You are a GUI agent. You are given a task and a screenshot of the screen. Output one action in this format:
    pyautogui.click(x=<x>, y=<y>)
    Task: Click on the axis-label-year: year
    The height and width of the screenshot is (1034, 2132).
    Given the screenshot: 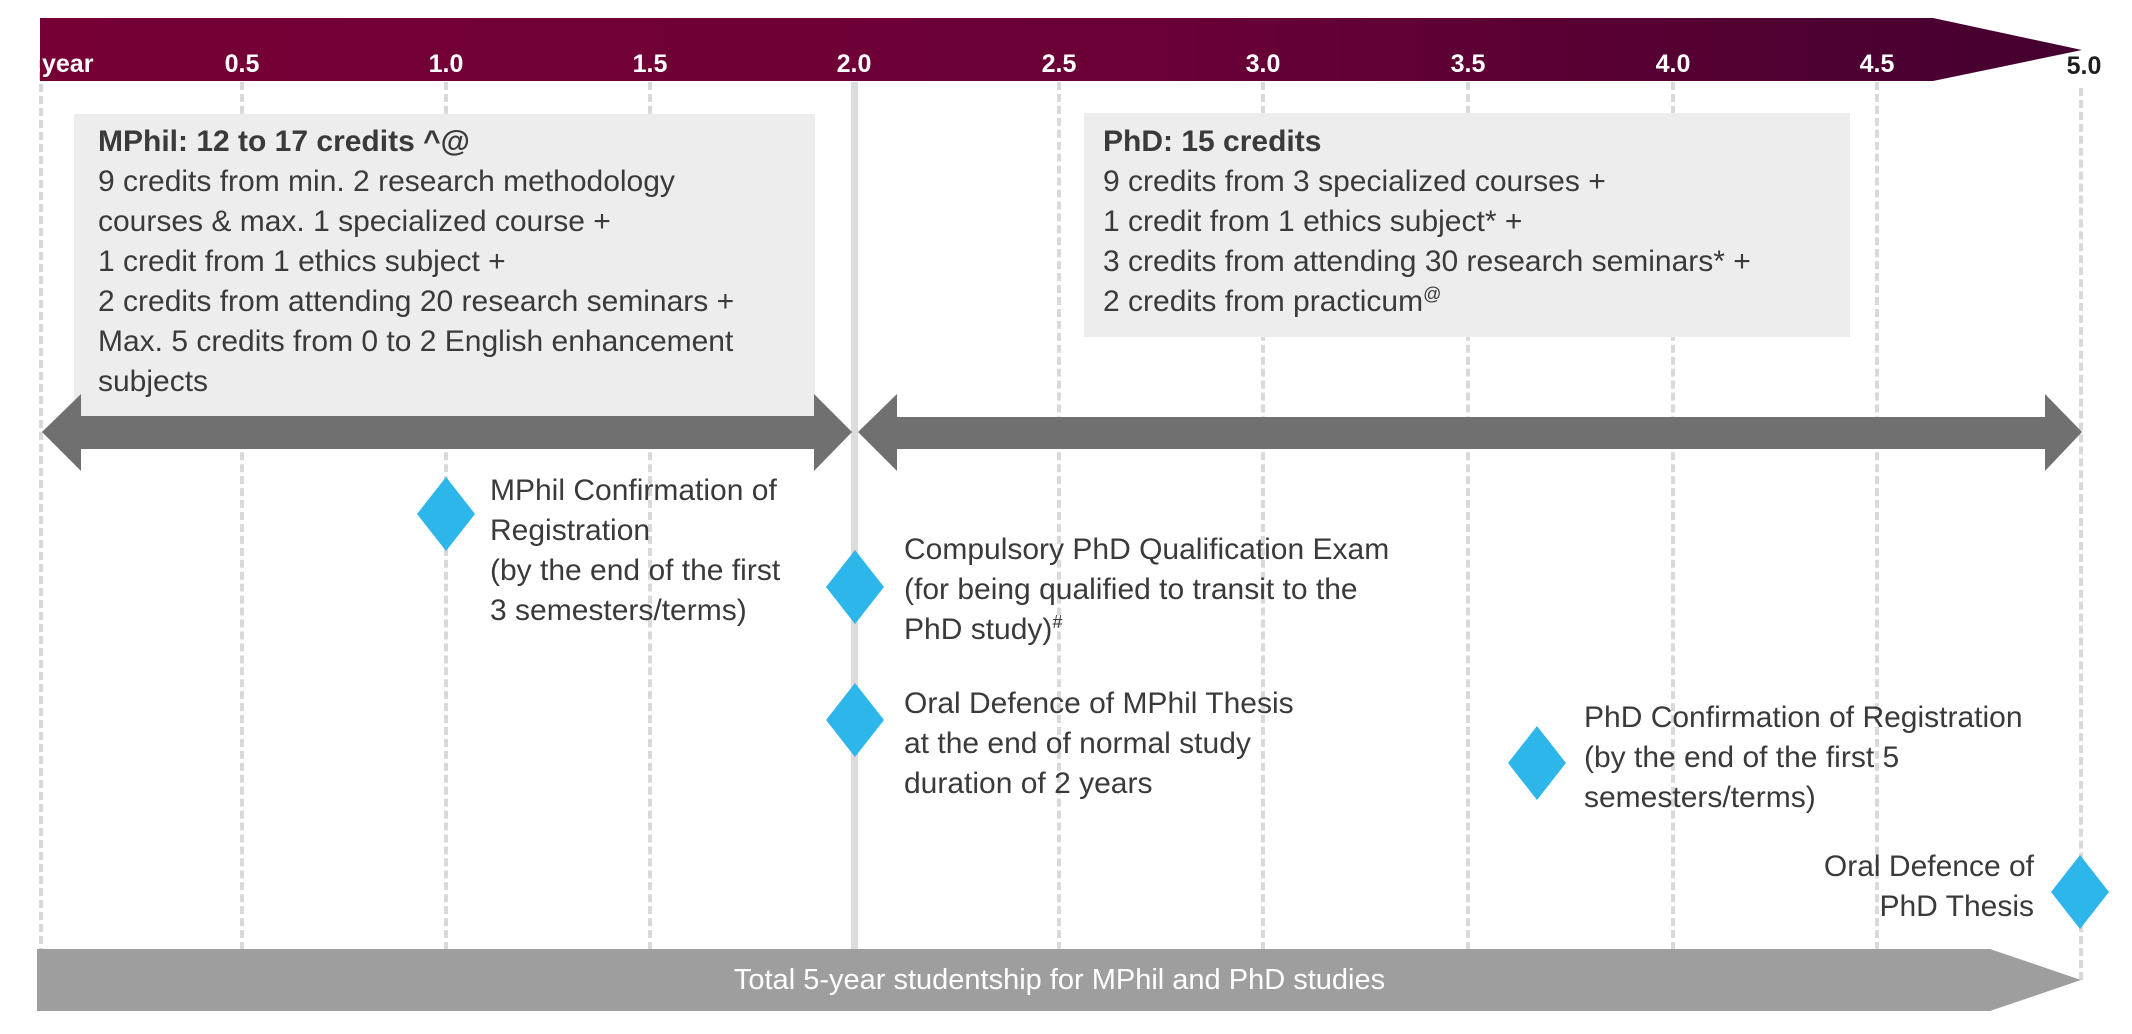 What is the action you would take?
    pyautogui.click(x=68, y=64)
    